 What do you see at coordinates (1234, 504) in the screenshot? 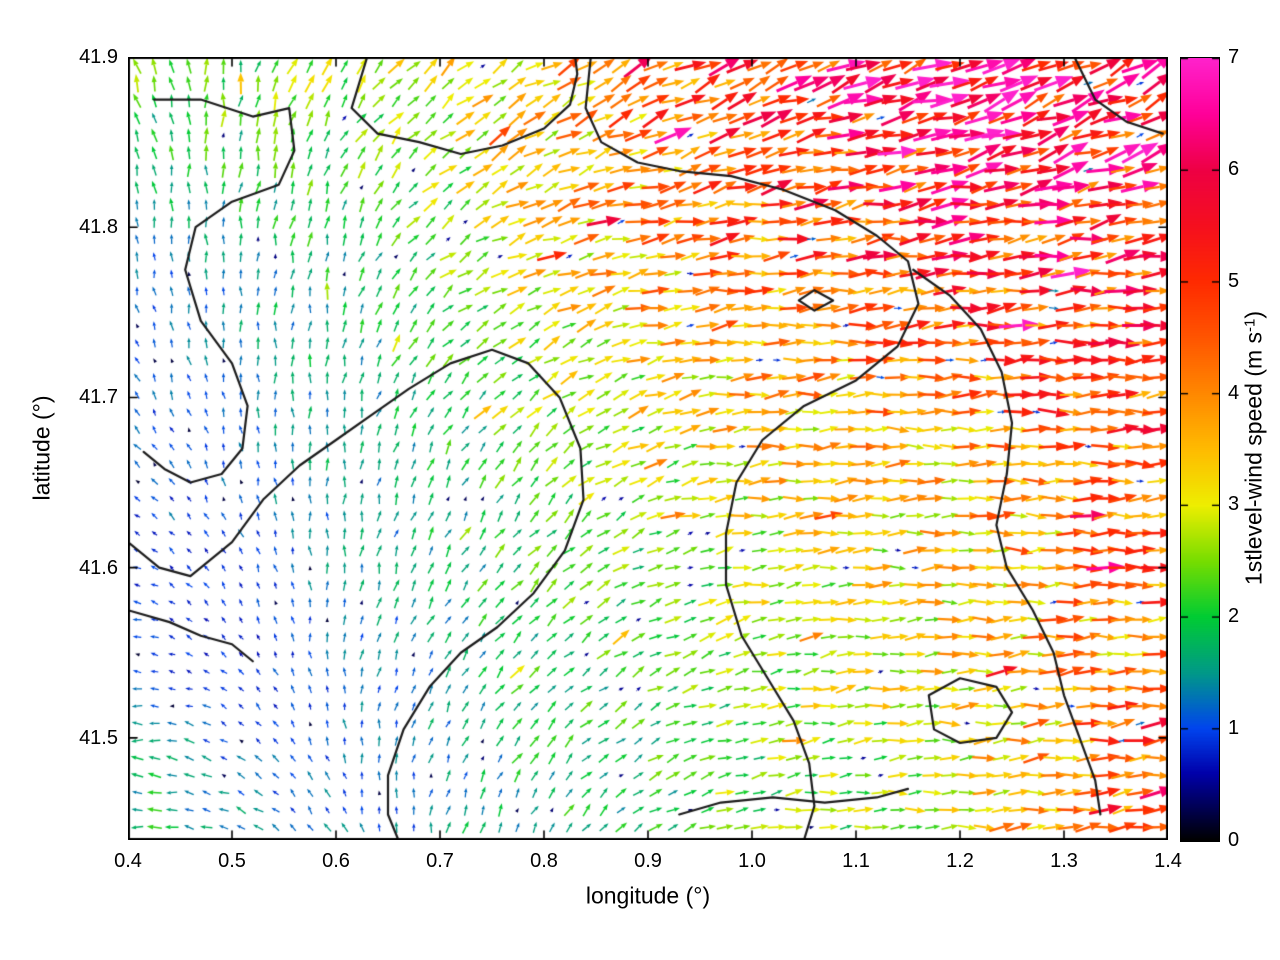
I see `colorbar-tick-label: 3` at bounding box center [1234, 504].